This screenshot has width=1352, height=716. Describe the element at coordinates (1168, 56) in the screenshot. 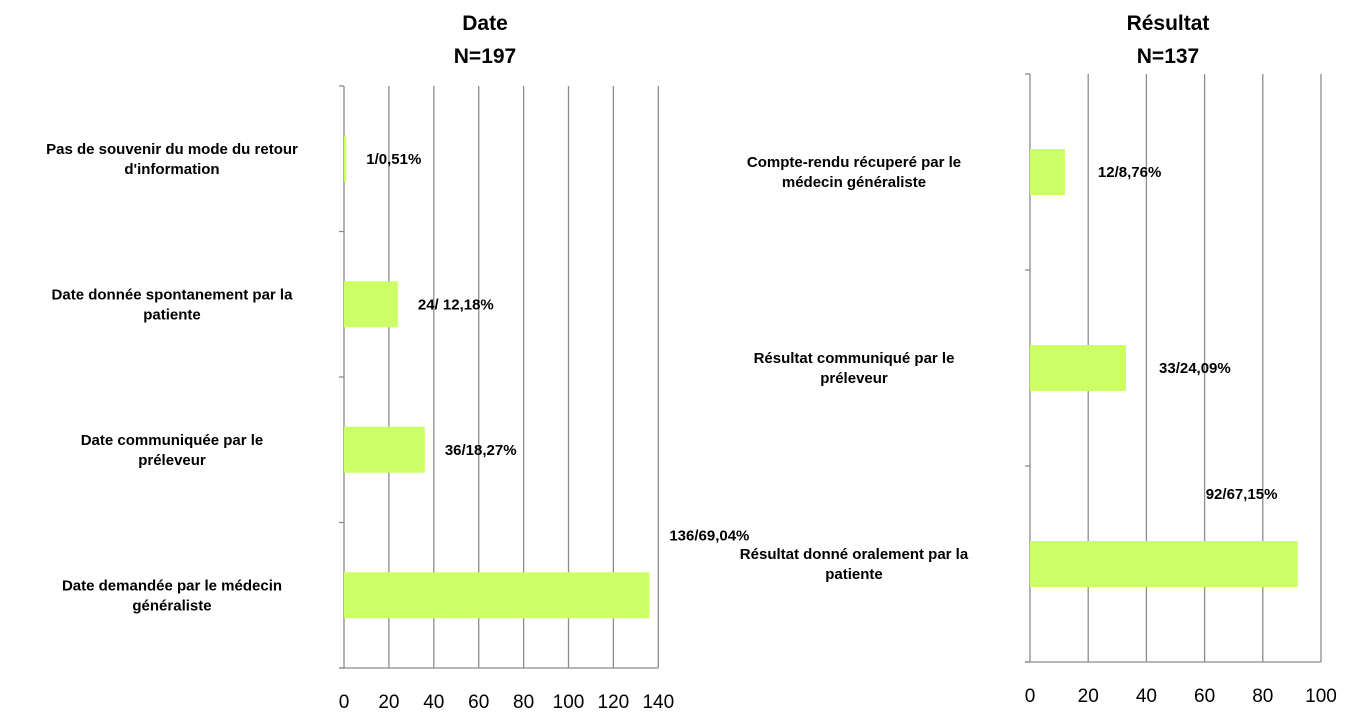

I see `chart-resultat-subtitle: N=137` at that location.